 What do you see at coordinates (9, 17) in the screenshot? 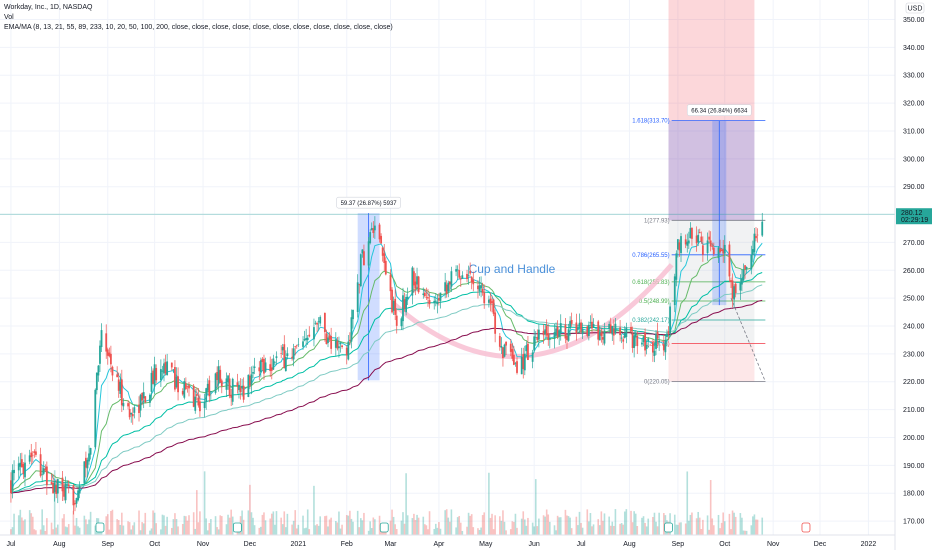
I see `volume-legend: Vol` at bounding box center [9, 17].